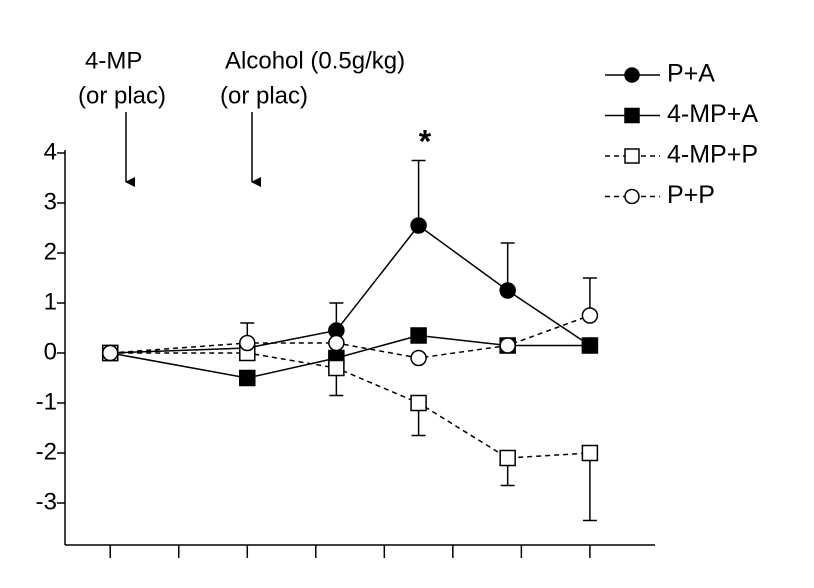 The width and height of the screenshot is (814, 588). I want to click on y-tick-label: -3, so click(46, 501).